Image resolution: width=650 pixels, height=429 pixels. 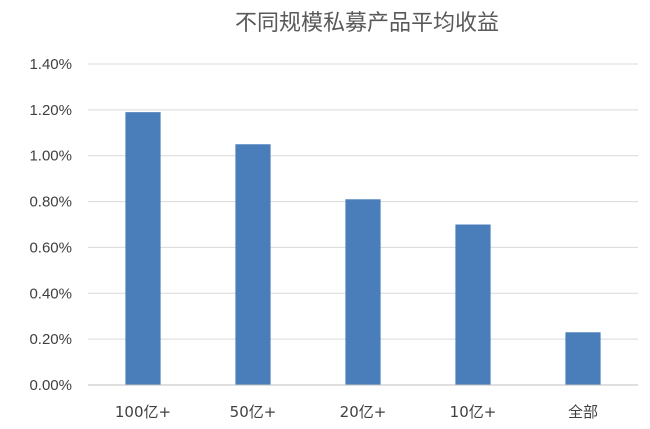 What do you see at coordinates (50, 247) in the screenshot?
I see `y-tick-label: 0.60%` at bounding box center [50, 247].